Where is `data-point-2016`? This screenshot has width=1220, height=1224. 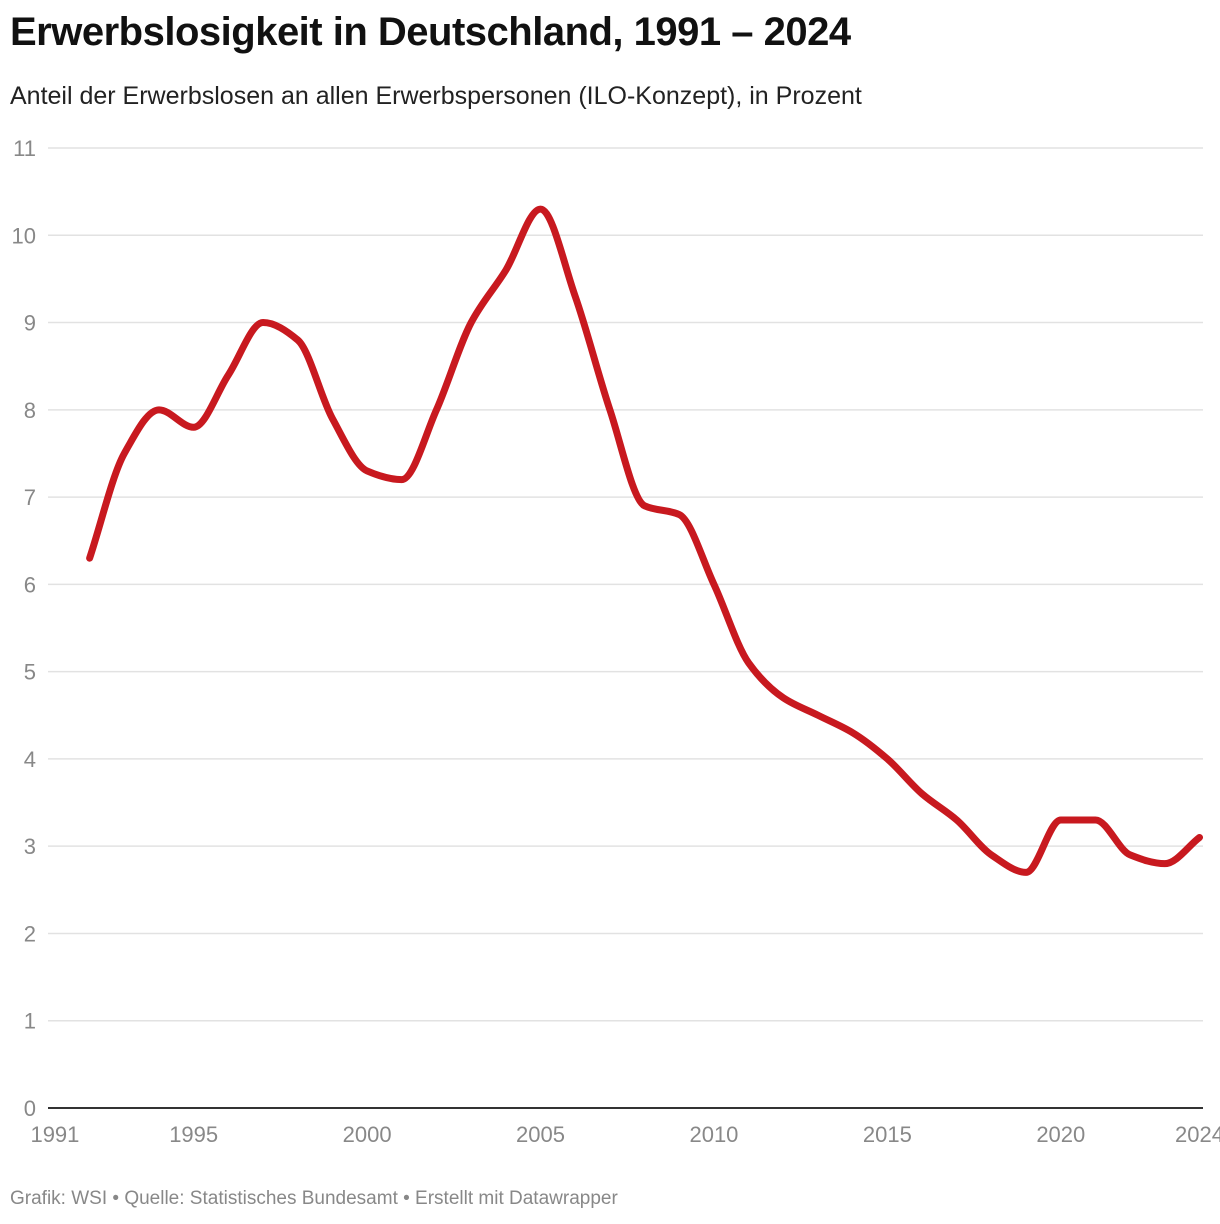
data-point-2016 is located at coordinates (922, 794).